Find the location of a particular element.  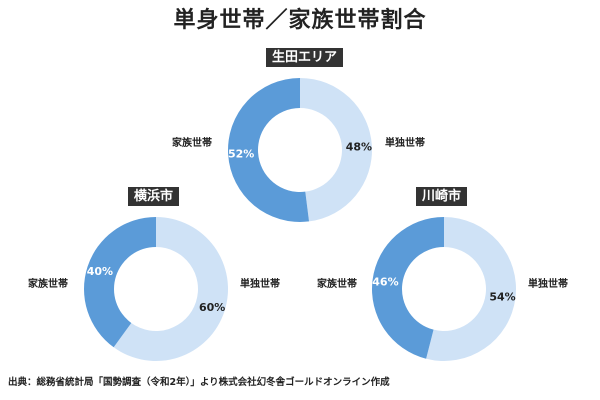

single-label-kawasaki: 単独世帯 is located at coordinates (548, 284).